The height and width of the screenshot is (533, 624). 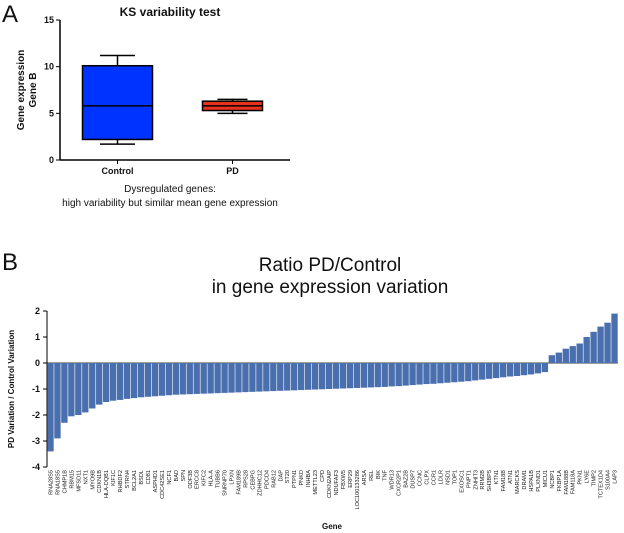 I want to click on x-tick-label: SH3BP5, so click(x=490, y=480).